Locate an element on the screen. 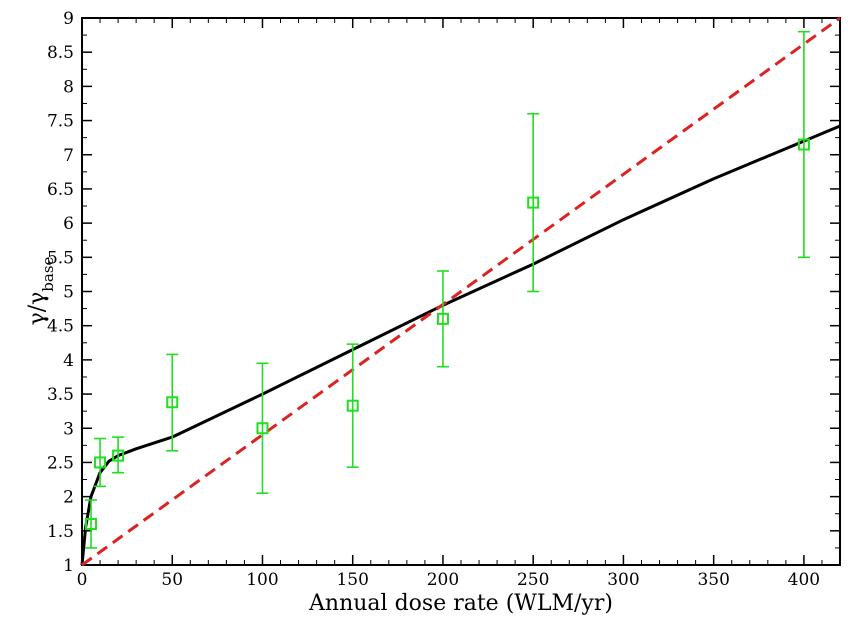 The image size is (857, 619). x-tick-label: 150 is located at coordinates (352, 580).